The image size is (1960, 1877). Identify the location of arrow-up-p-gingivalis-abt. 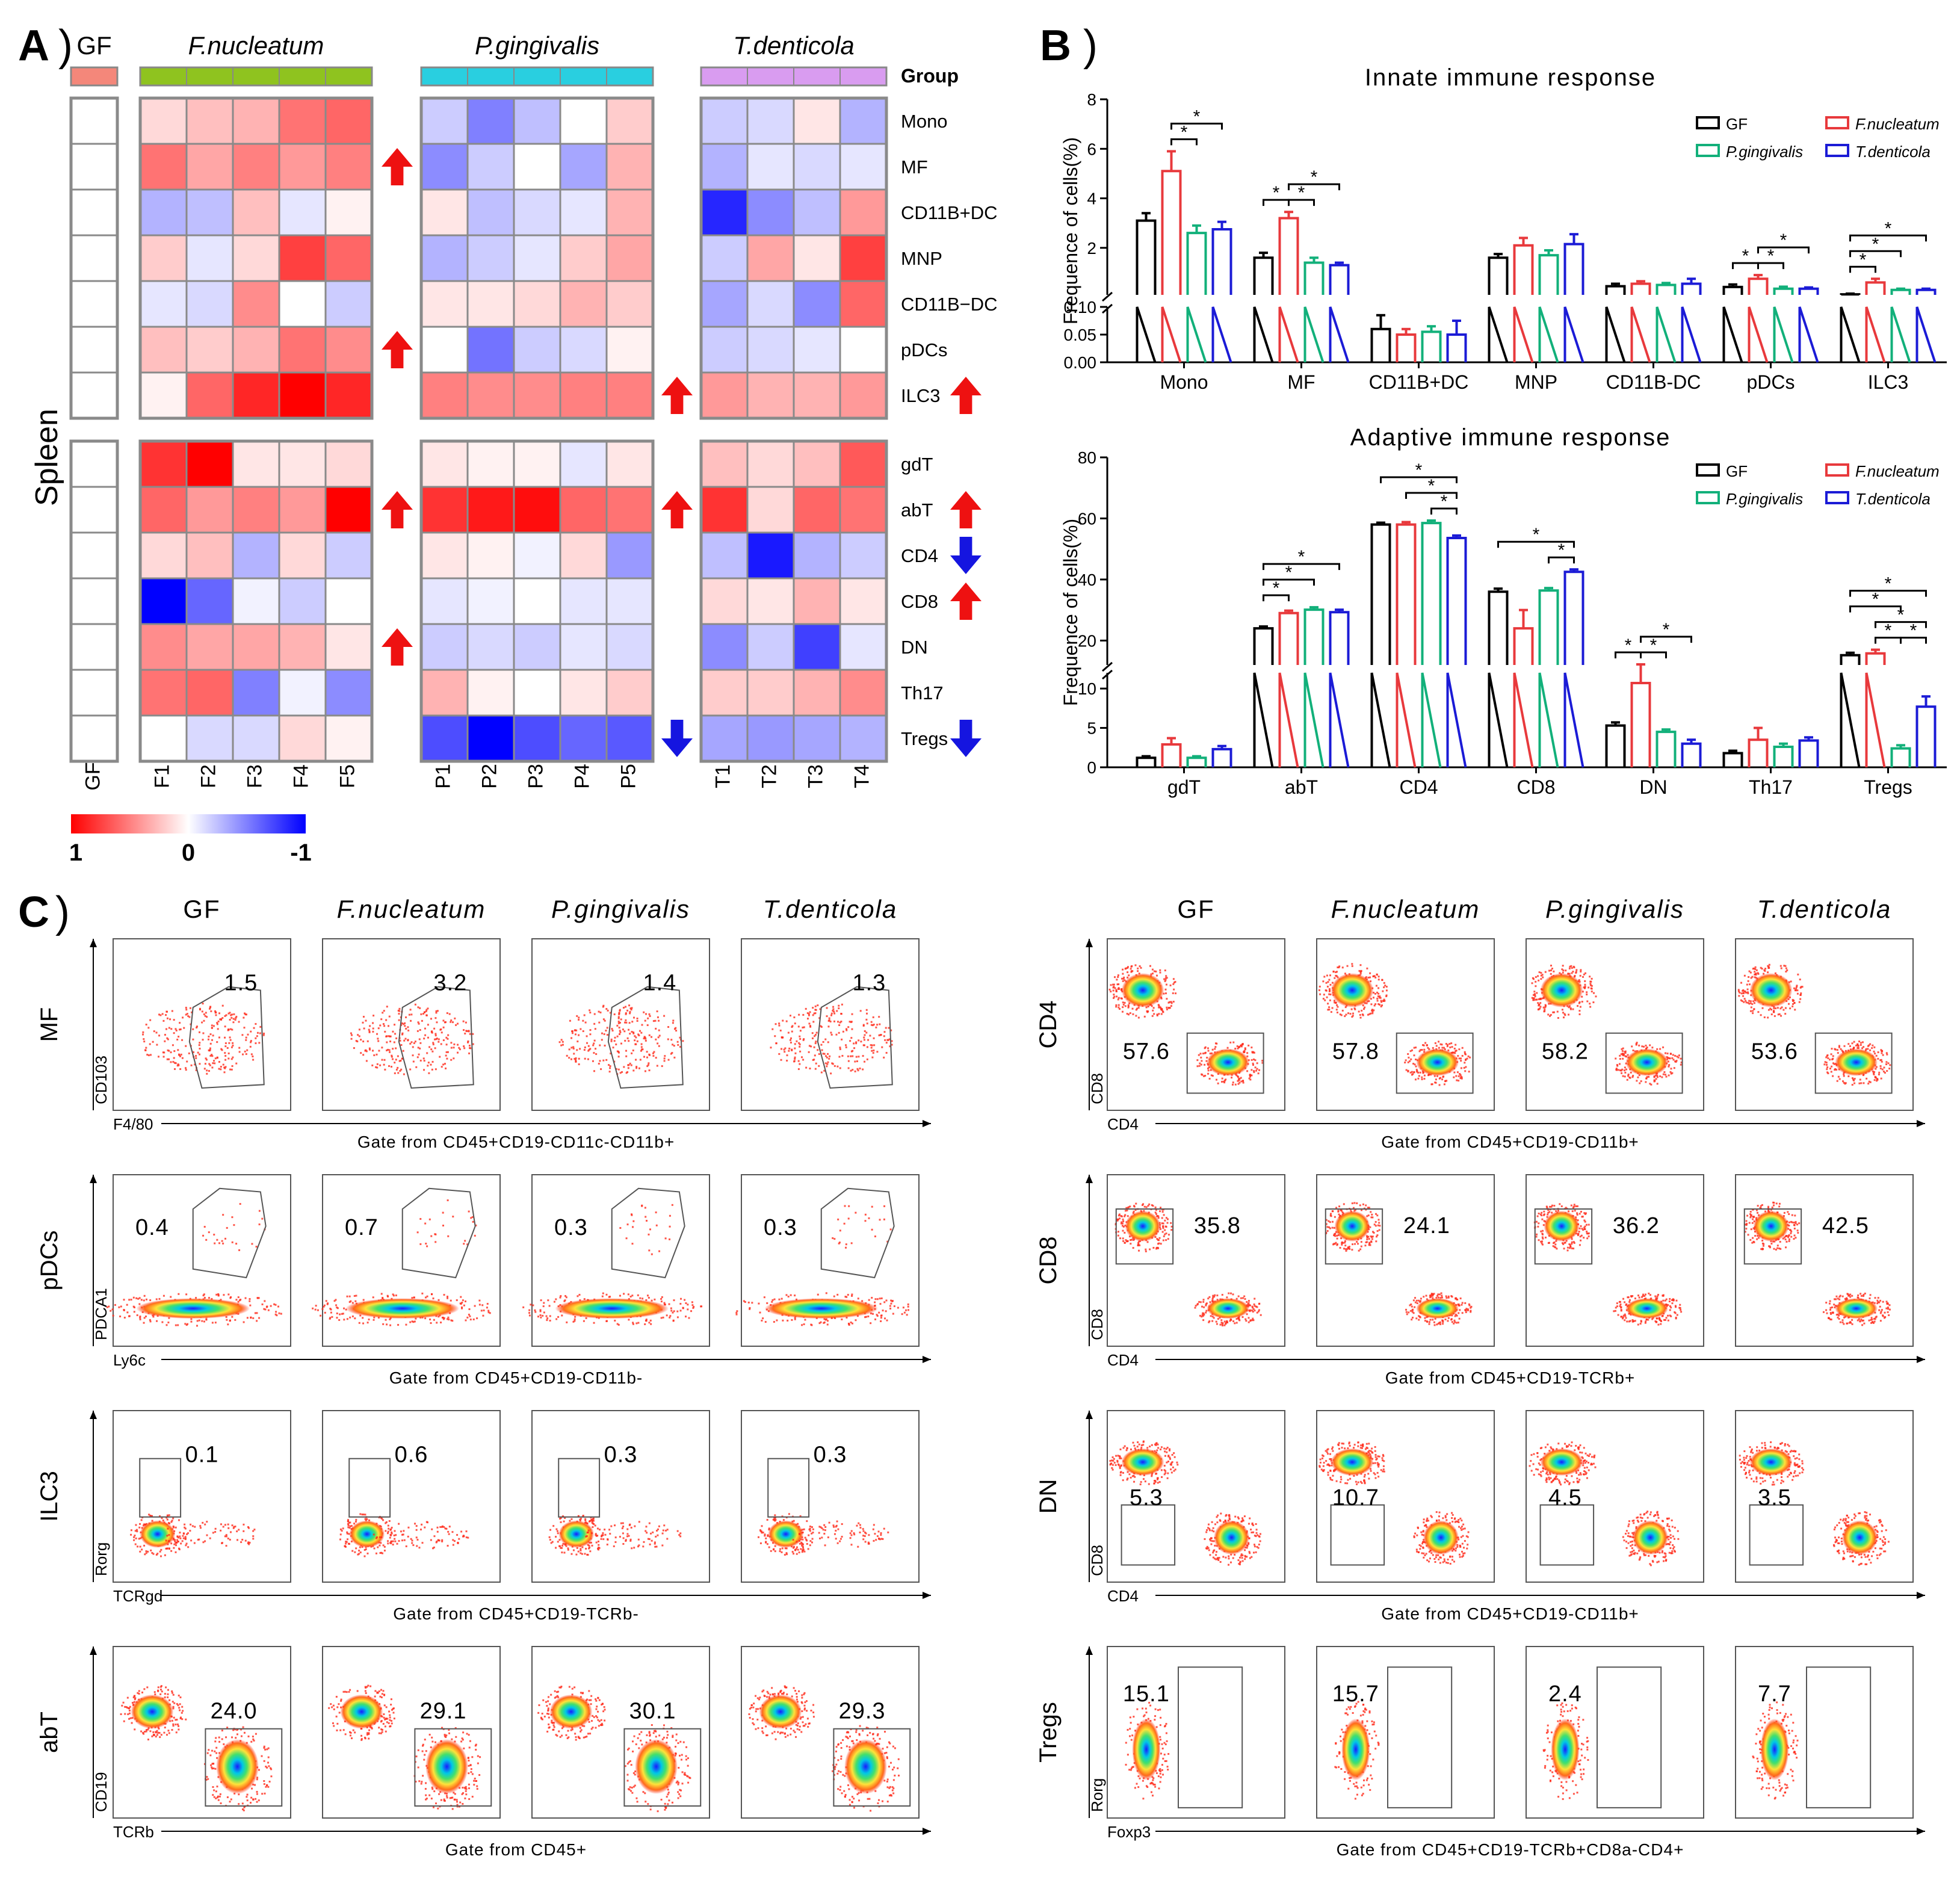
(677, 510).